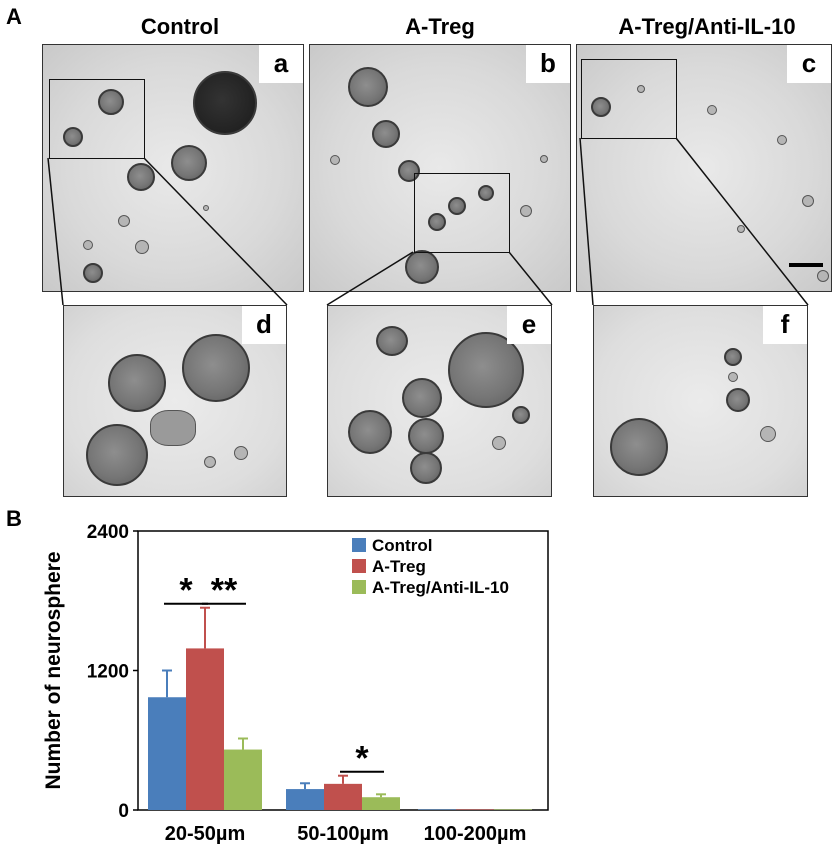  What do you see at coordinates (264, 325) in the screenshot?
I see `image-tag-d: d` at bounding box center [264, 325].